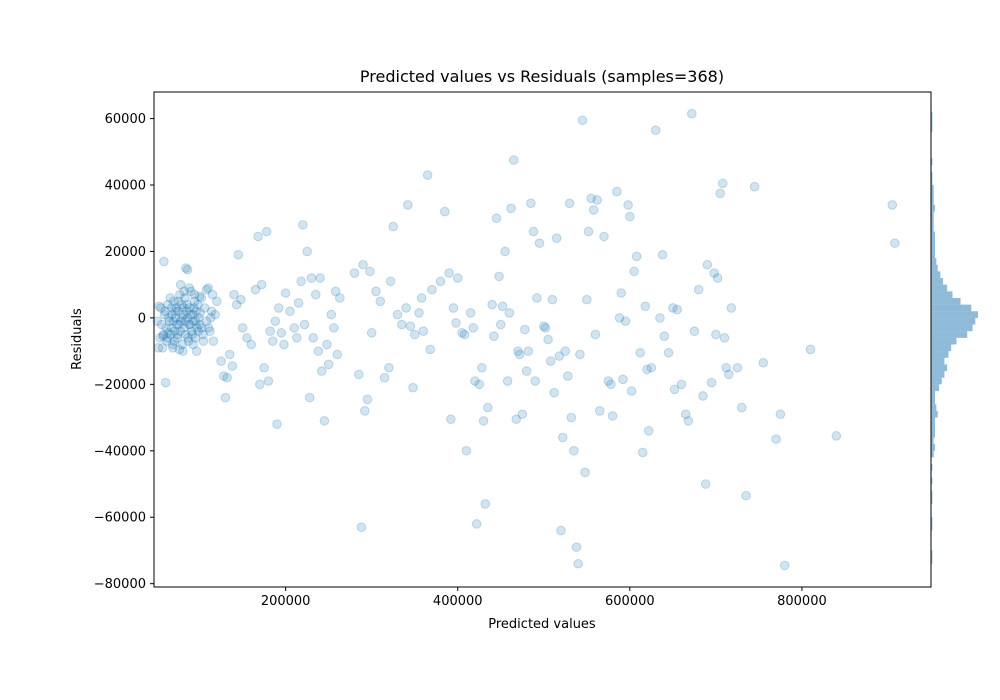 This screenshot has height=700, width=1000. What do you see at coordinates (125, 119) in the screenshot?
I see `y-tick-label: 60000` at bounding box center [125, 119].